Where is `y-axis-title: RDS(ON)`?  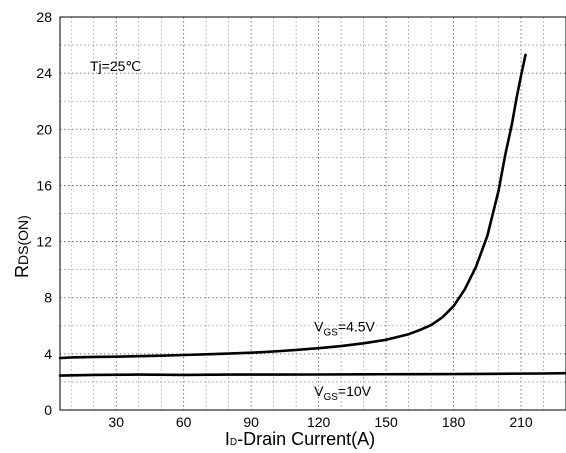 y-axis-title: RDS(ON) is located at coordinates (22, 246).